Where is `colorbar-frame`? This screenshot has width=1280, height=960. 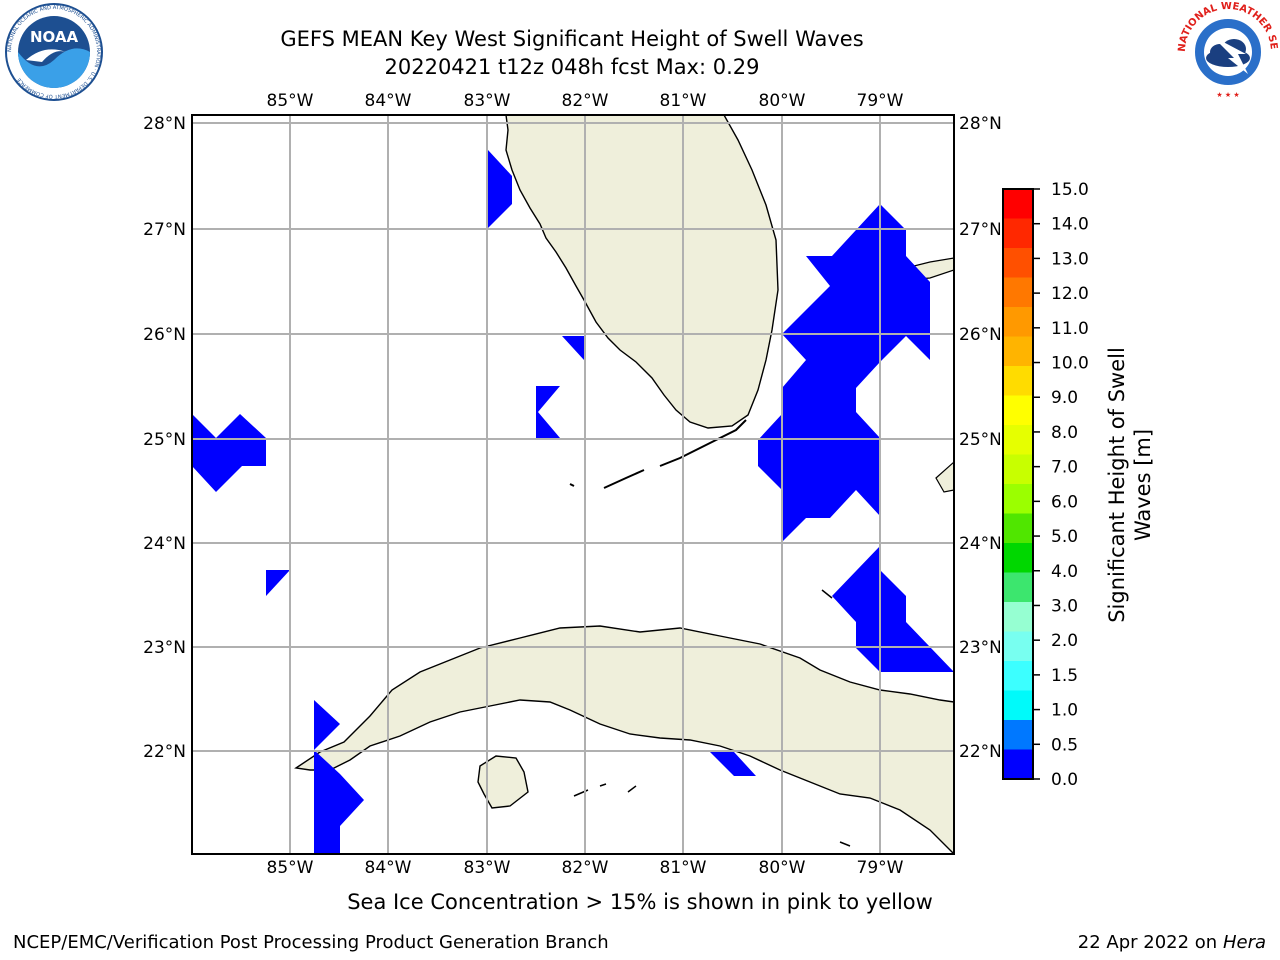 colorbar-frame is located at coordinates (1018, 484).